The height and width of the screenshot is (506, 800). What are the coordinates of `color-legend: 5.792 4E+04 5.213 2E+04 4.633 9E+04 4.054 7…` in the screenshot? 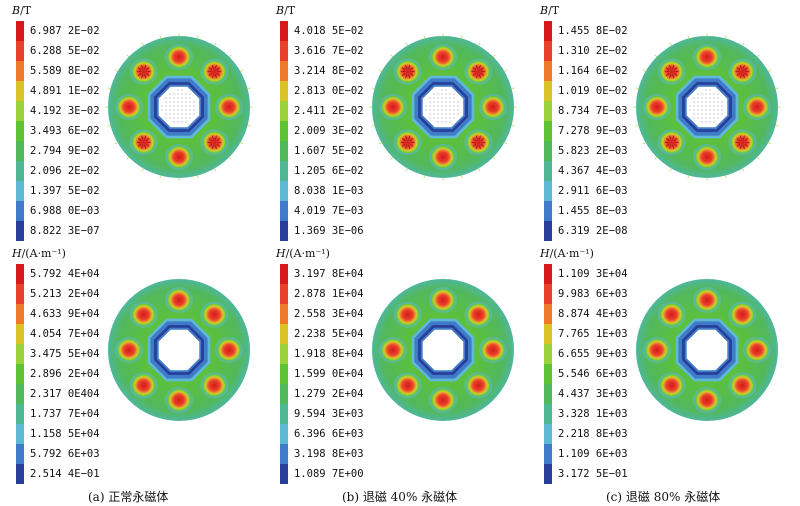 It's located at (58, 374).